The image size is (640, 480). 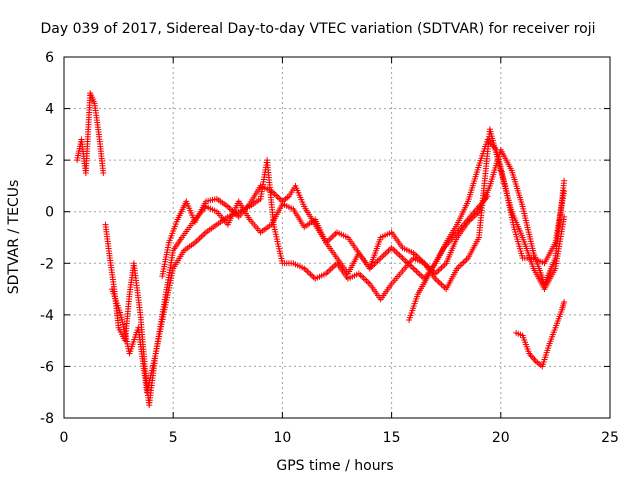 What do you see at coordinates (49, 213) in the screenshot?
I see `y-tick-label: 0` at bounding box center [49, 213].